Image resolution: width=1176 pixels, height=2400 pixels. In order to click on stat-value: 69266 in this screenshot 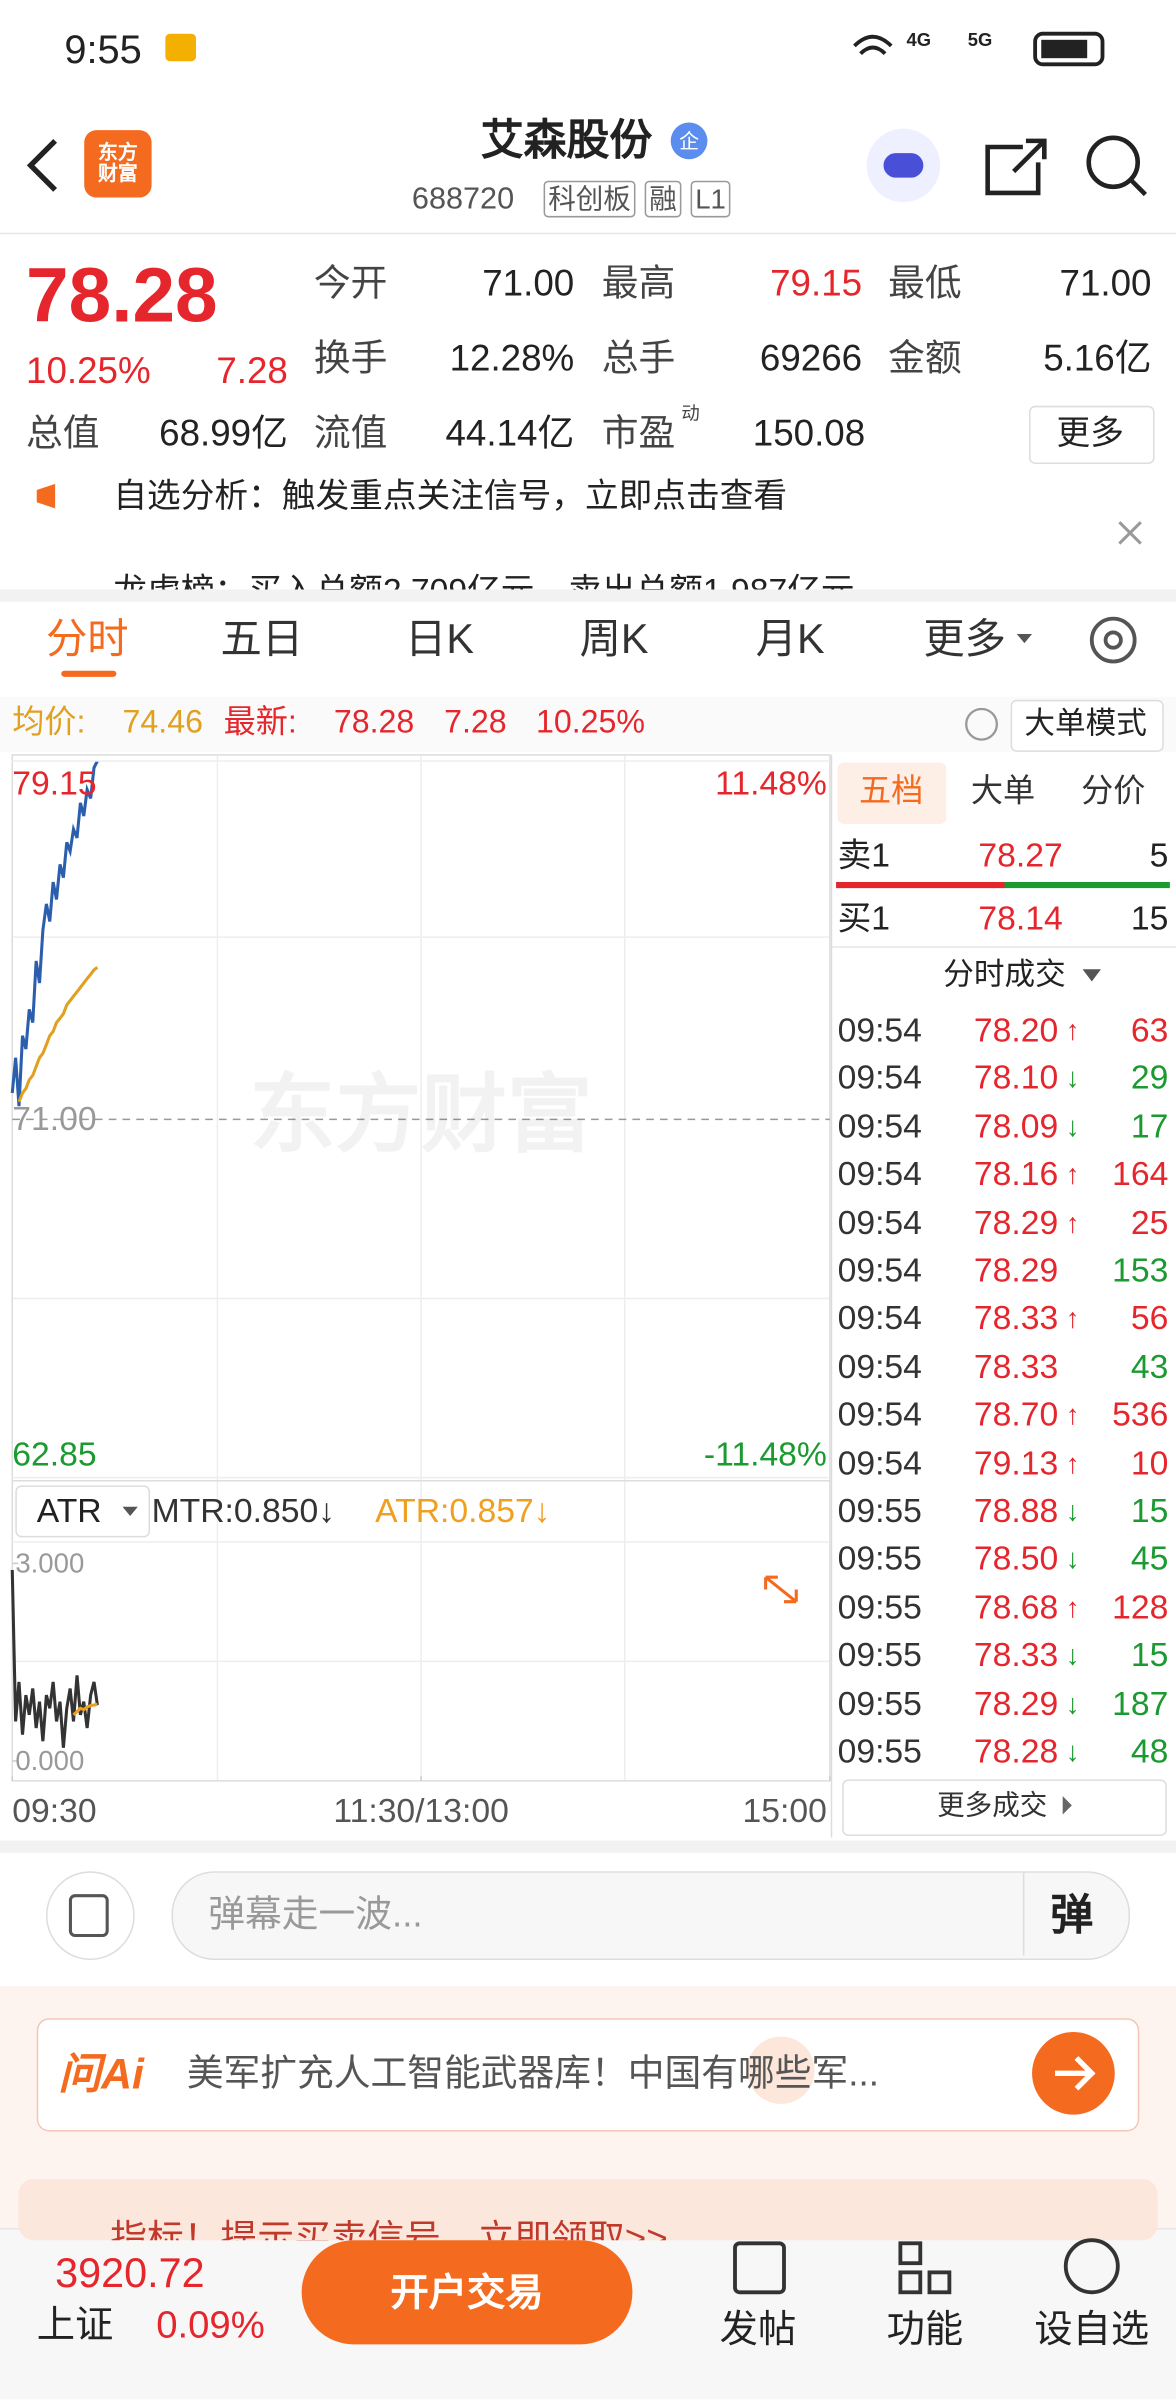, I will do `click(811, 359)`.